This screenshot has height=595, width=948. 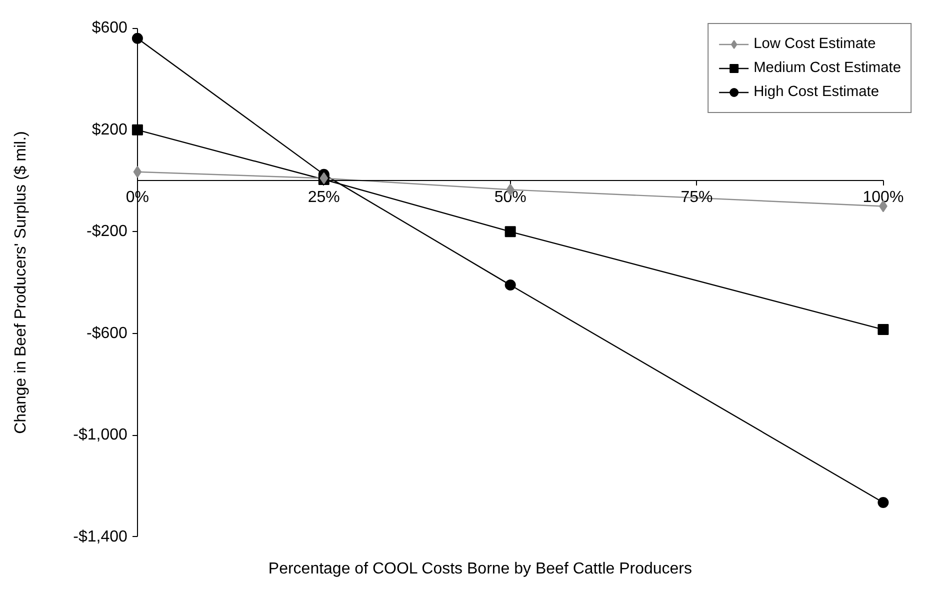 I want to click on y-axis-title: Change in Beef Producers' Surplus ($ mil.), so click(x=21, y=282).